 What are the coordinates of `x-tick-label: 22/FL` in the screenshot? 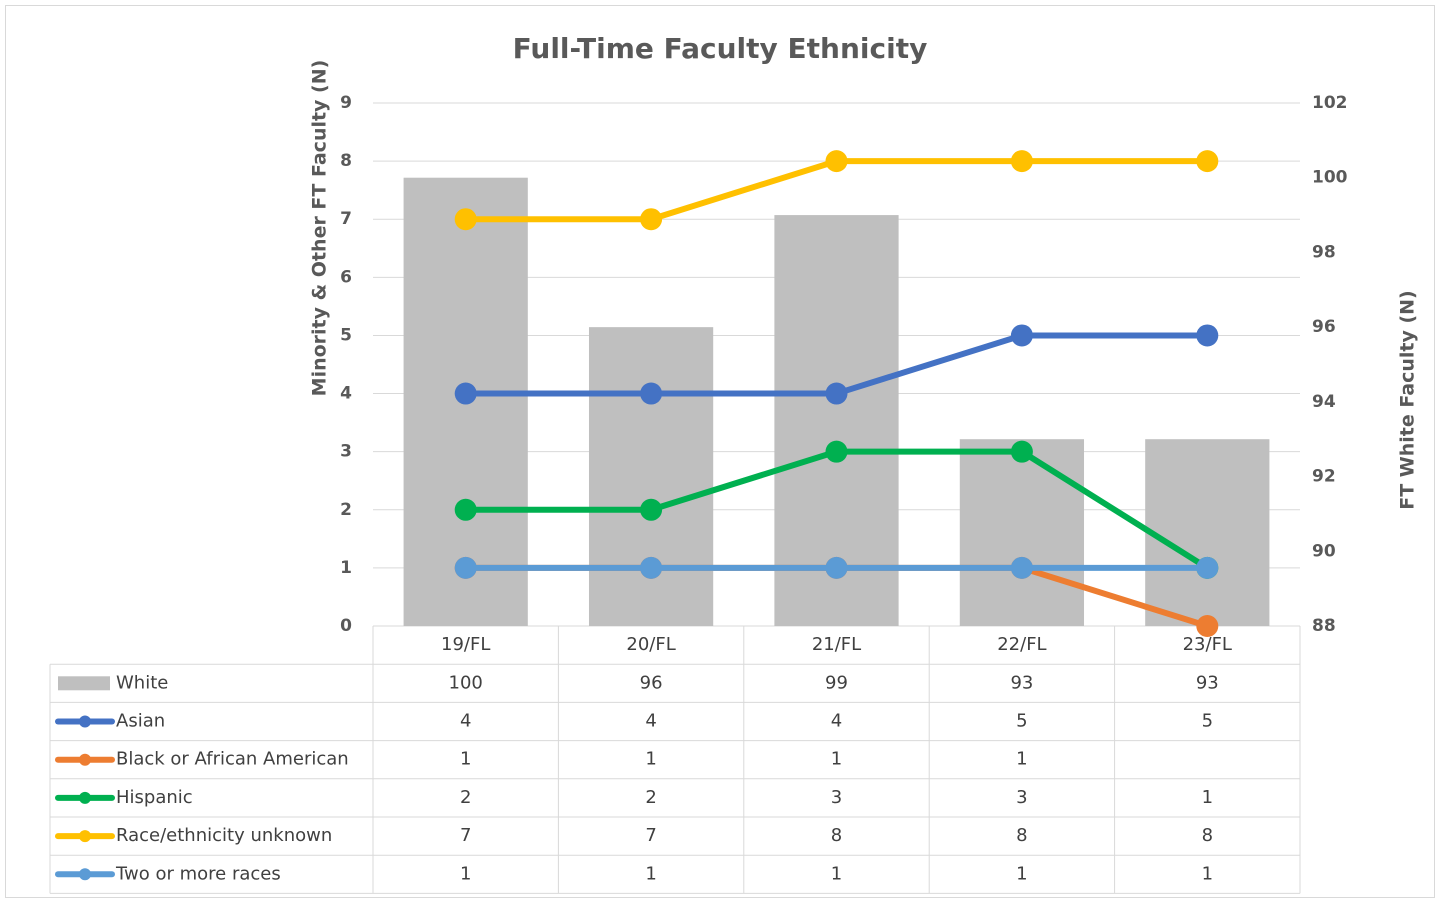 It's located at (1021, 644).